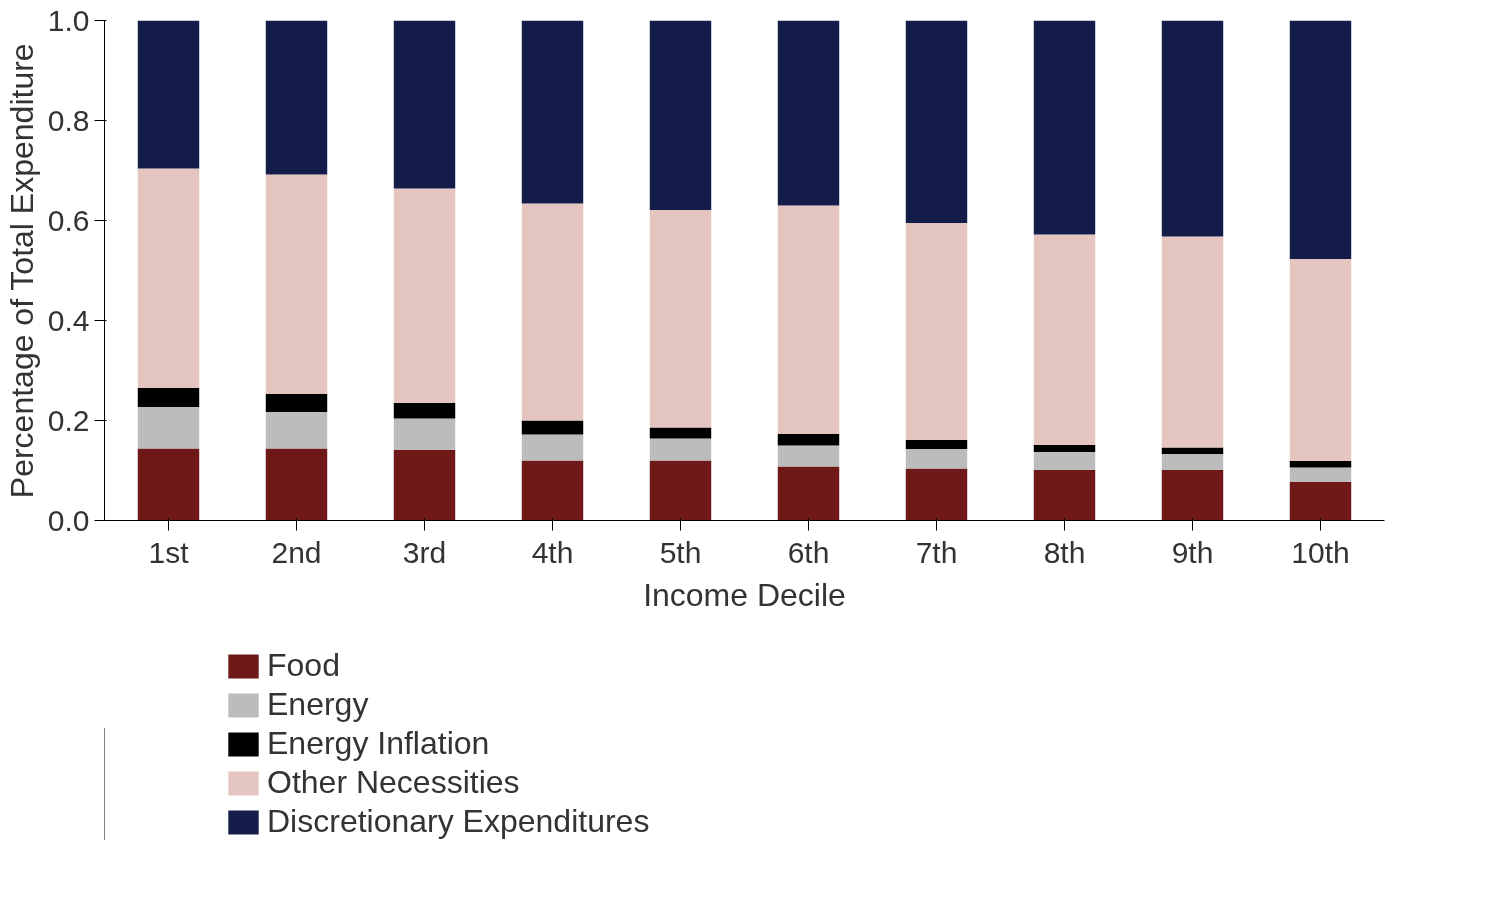 Image resolution: width=1499 pixels, height=912 pixels. Describe the element at coordinates (424, 552) in the screenshot. I see `x-tick-label: 3rd` at that location.